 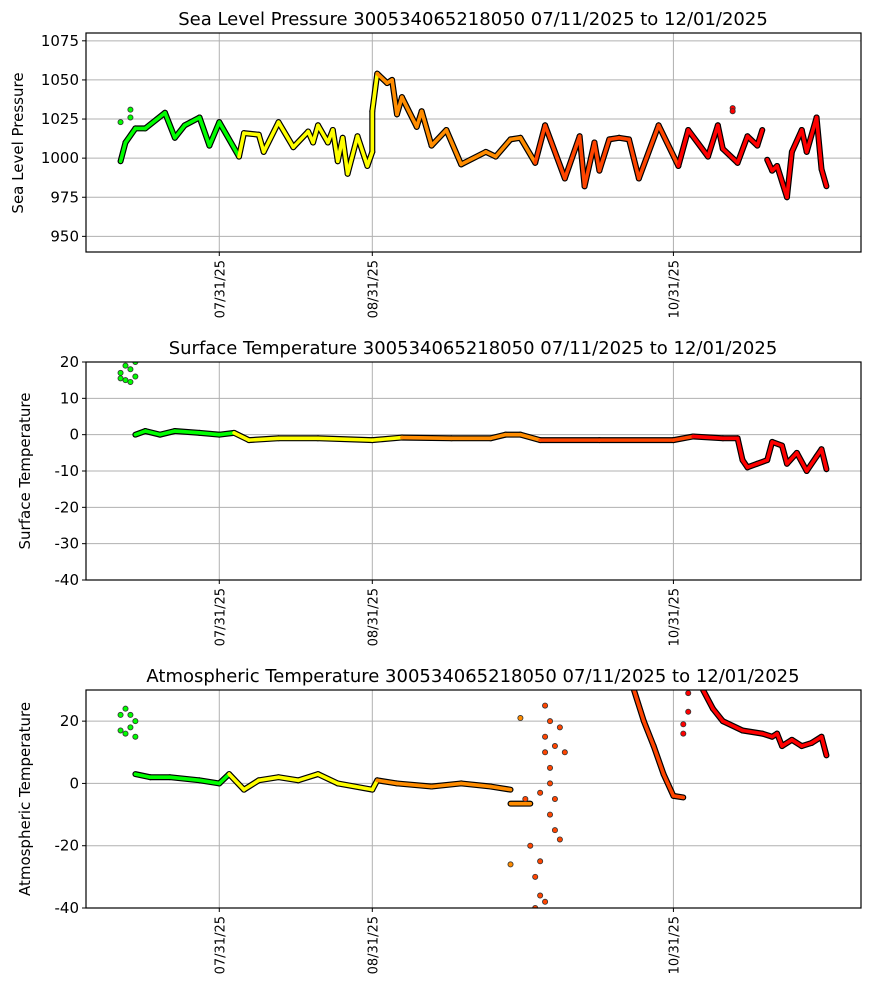 I want to click on y-tick-label: -10, so click(x=67, y=471).